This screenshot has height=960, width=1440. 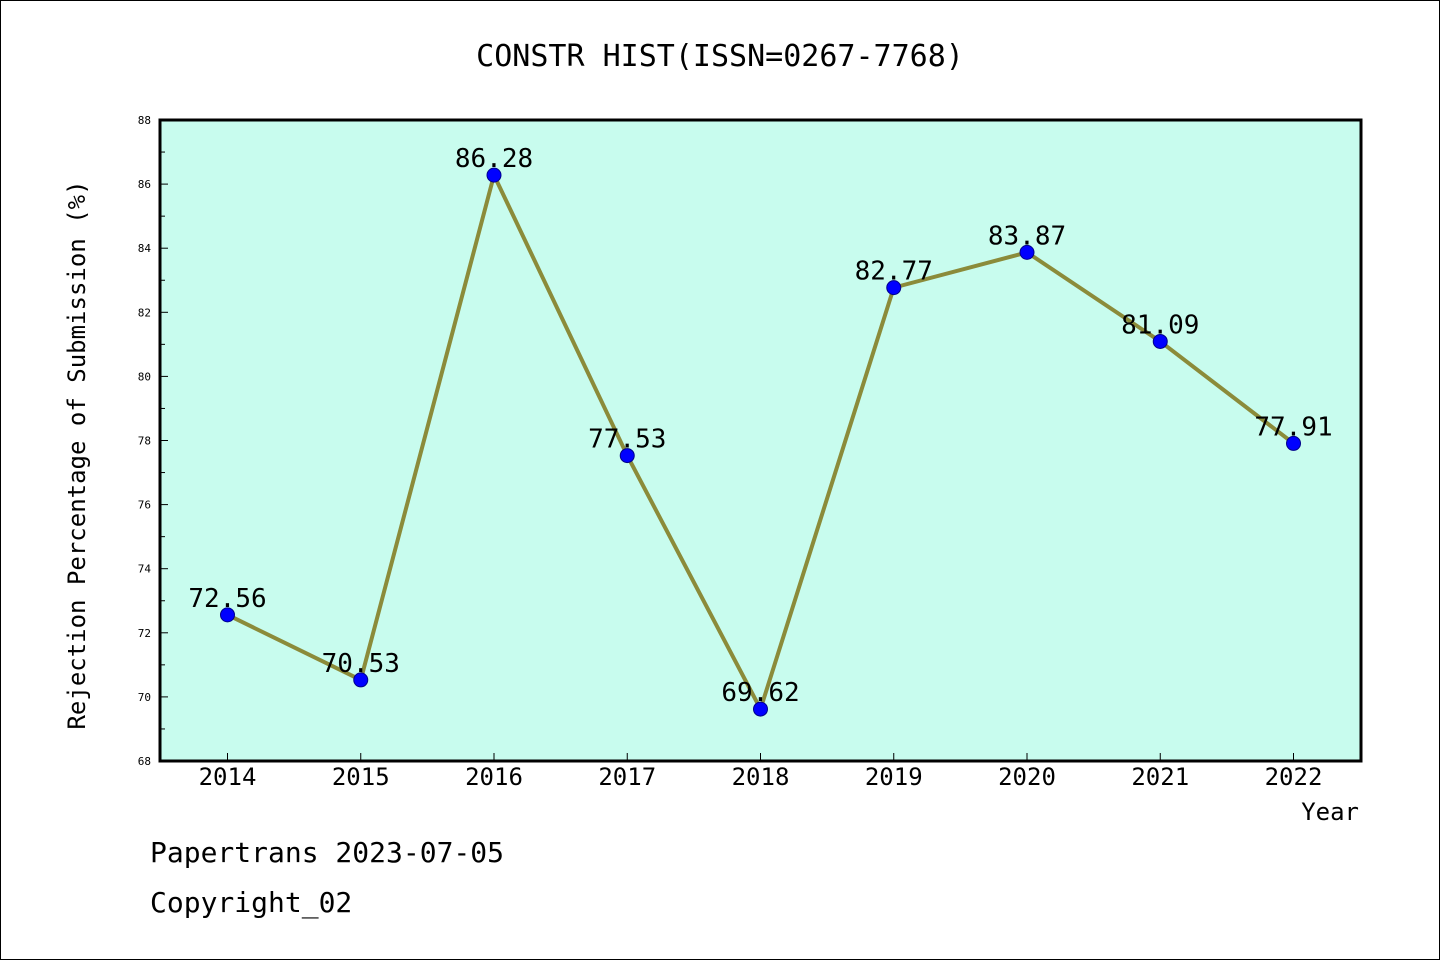 What do you see at coordinates (144, 441) in the screenshot?
I see `y-tick-label: 78` at bounding box center [144, 441].